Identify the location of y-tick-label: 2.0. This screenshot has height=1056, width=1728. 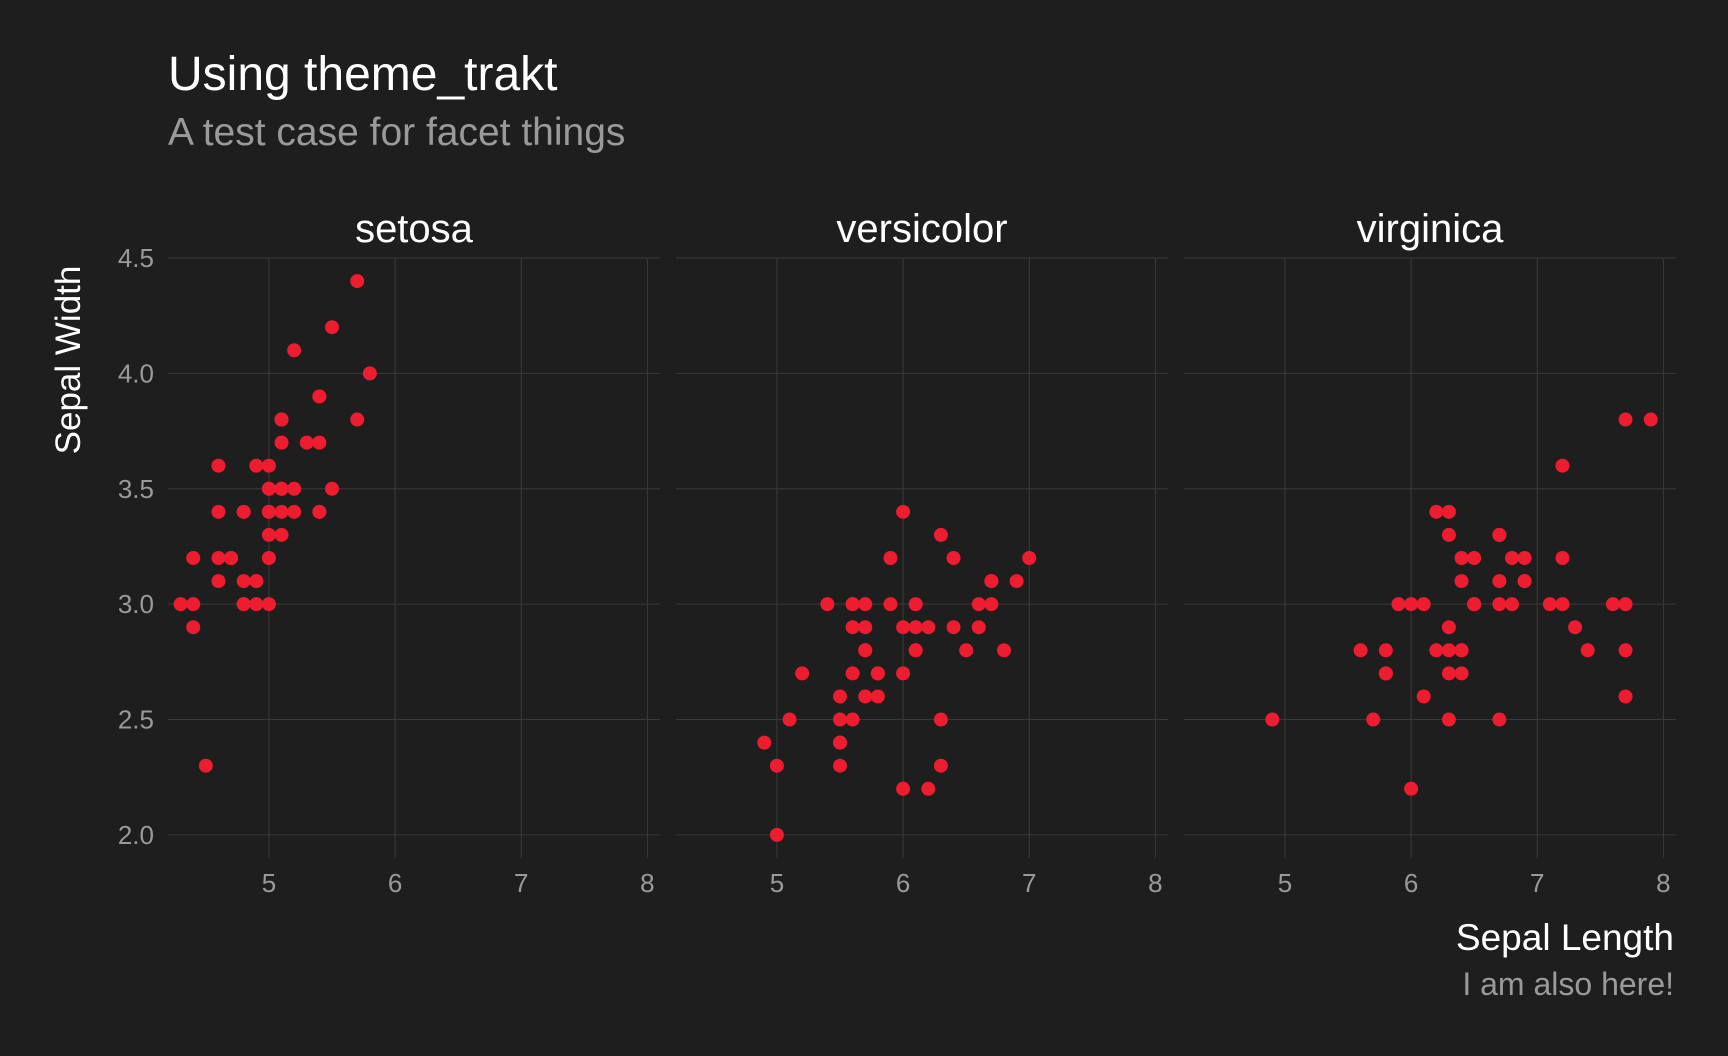
(136, 835).